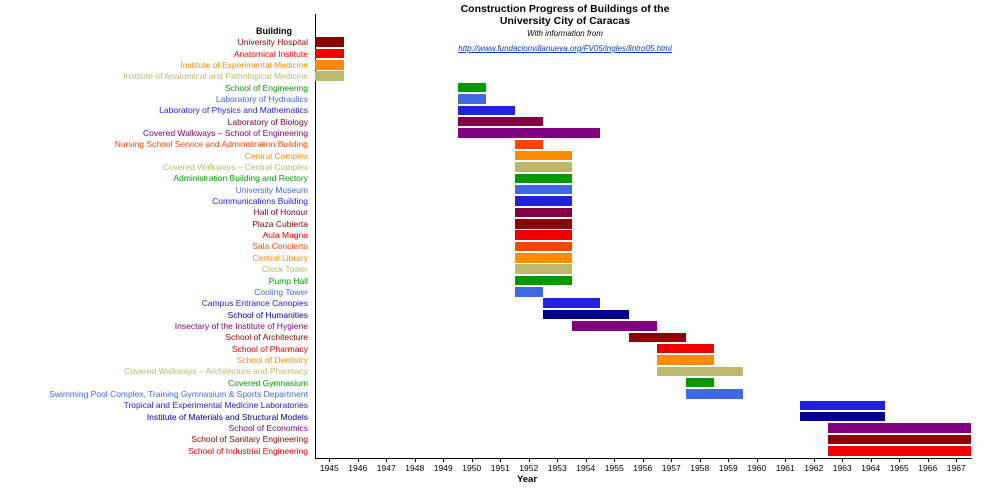  Describe the element at coordinates (956, 468) in the screenshot. I see `x-tick-label: 1967` at that location.